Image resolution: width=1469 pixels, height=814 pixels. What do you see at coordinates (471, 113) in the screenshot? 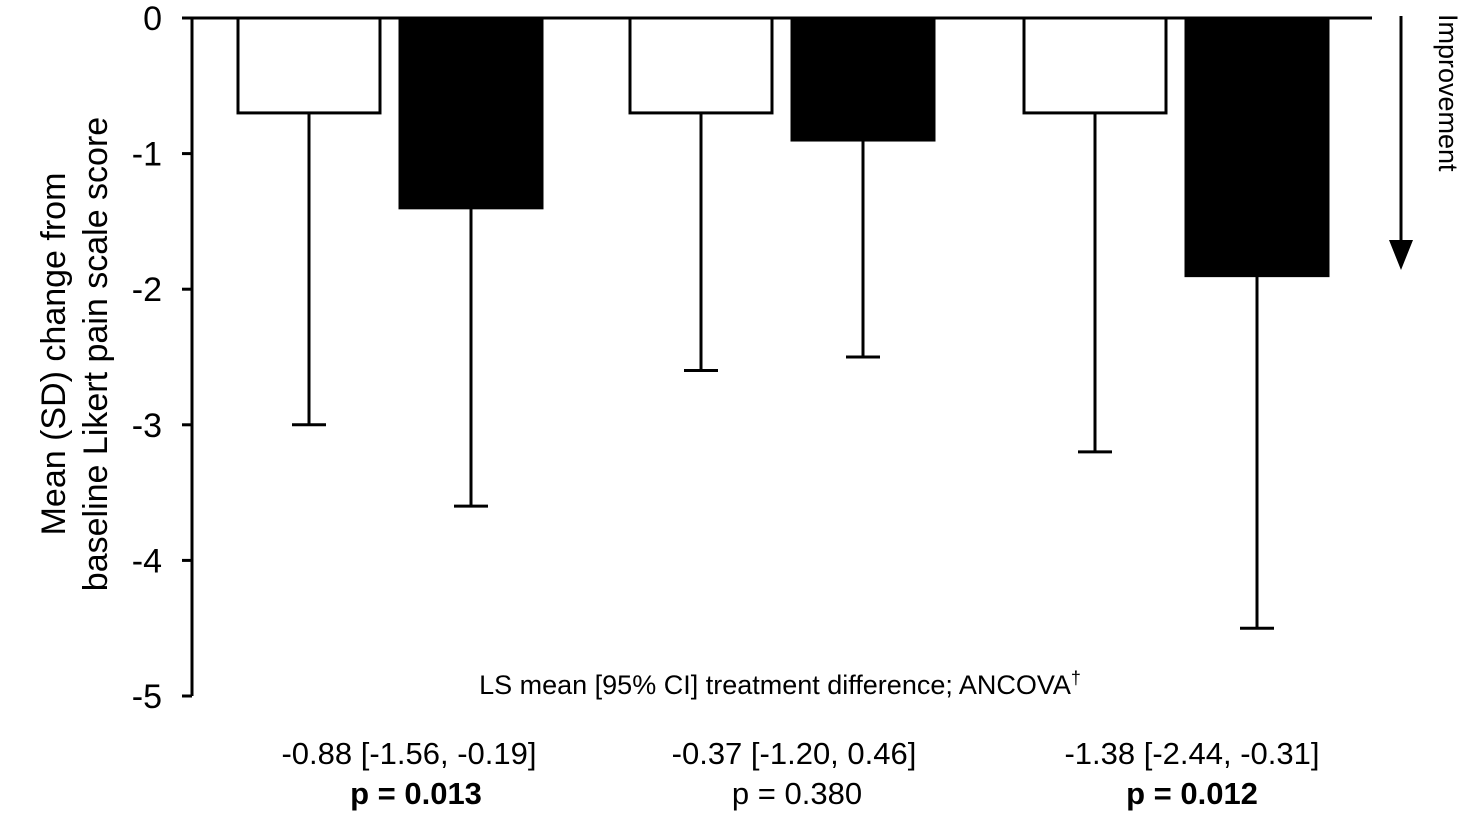
I see `bar-group1-black` at bounding box center [471, 113].